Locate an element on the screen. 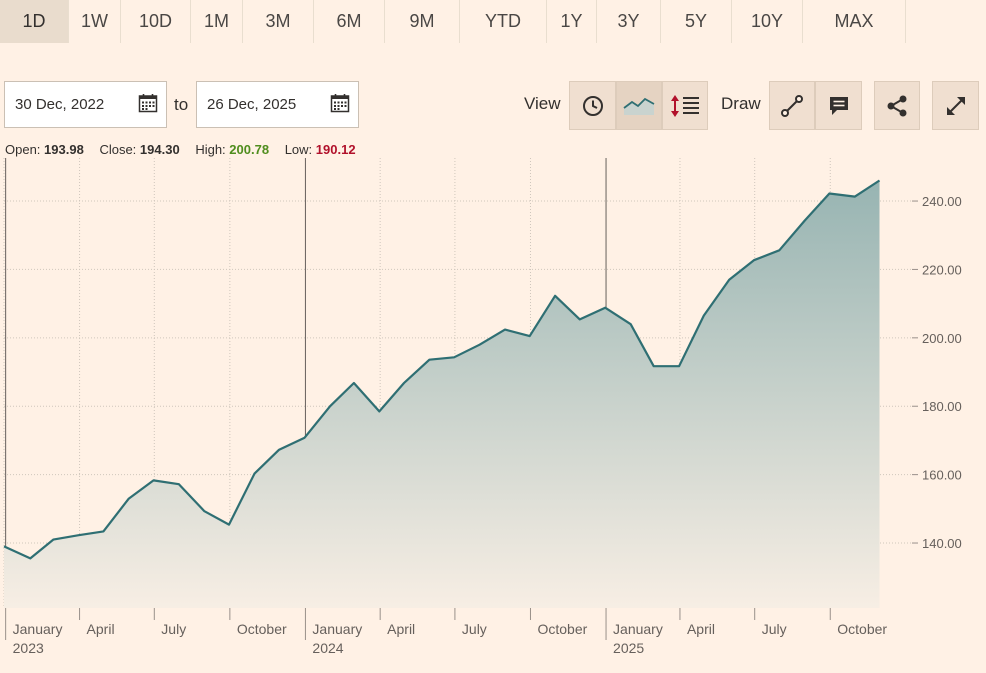 Image resolution: width=986 pixels, height=673 pixels. range-selector: 1D 1W 10D 1M 3M 6M 9M YTD 1Y 3Y 5Y 10Y MAX is located at coordinates (493, 21).